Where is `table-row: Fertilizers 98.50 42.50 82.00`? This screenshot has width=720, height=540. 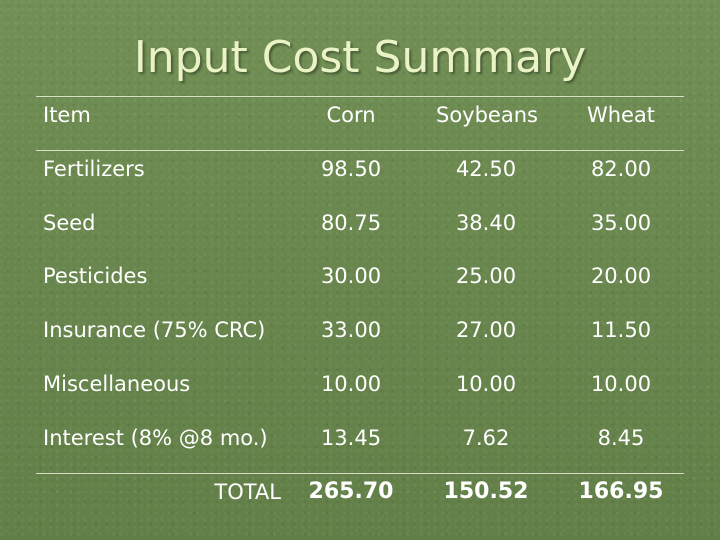 table-row: Fertilizers 98.50 42.50 82.00 is located at coordinates (360, 169).